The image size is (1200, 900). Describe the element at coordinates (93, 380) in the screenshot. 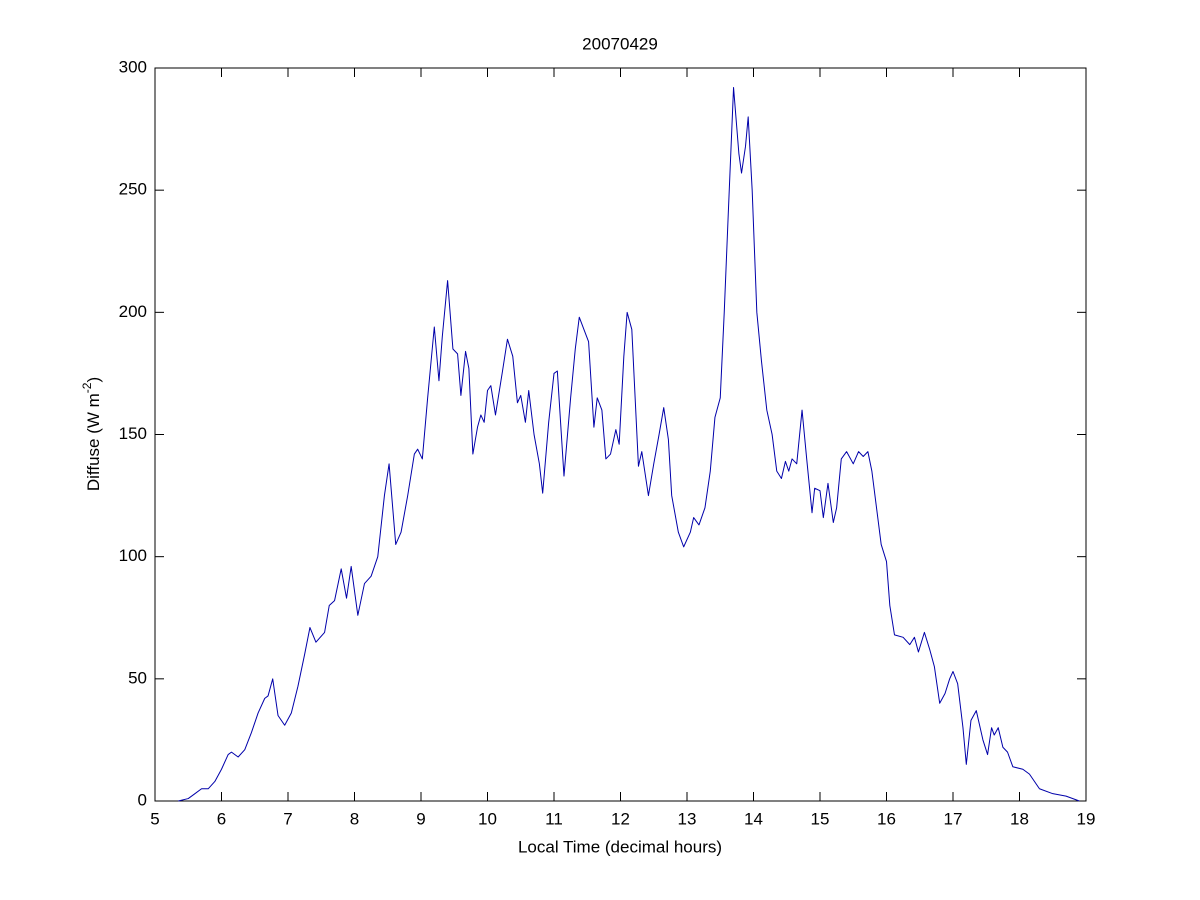

I see `y-label-part: )` at that location.